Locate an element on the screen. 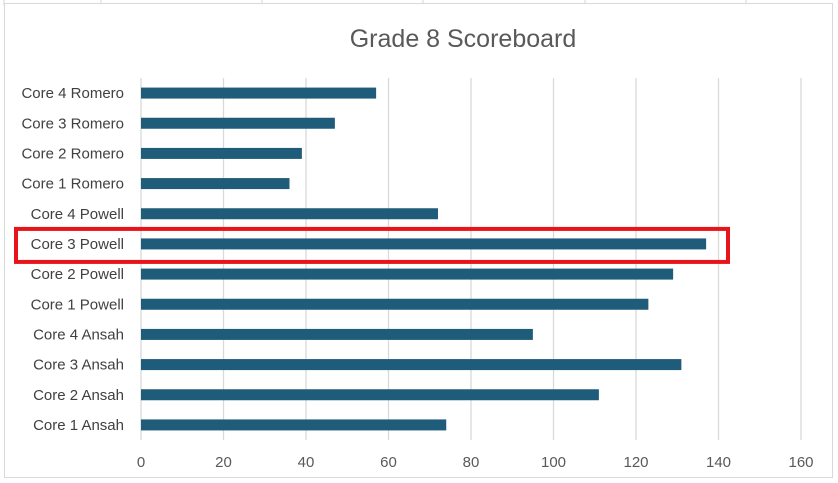 The height and width of the screenshot is (483, 838). category-label-core-2-powell: Core 2 Powell is located at coordinates (77, 274).